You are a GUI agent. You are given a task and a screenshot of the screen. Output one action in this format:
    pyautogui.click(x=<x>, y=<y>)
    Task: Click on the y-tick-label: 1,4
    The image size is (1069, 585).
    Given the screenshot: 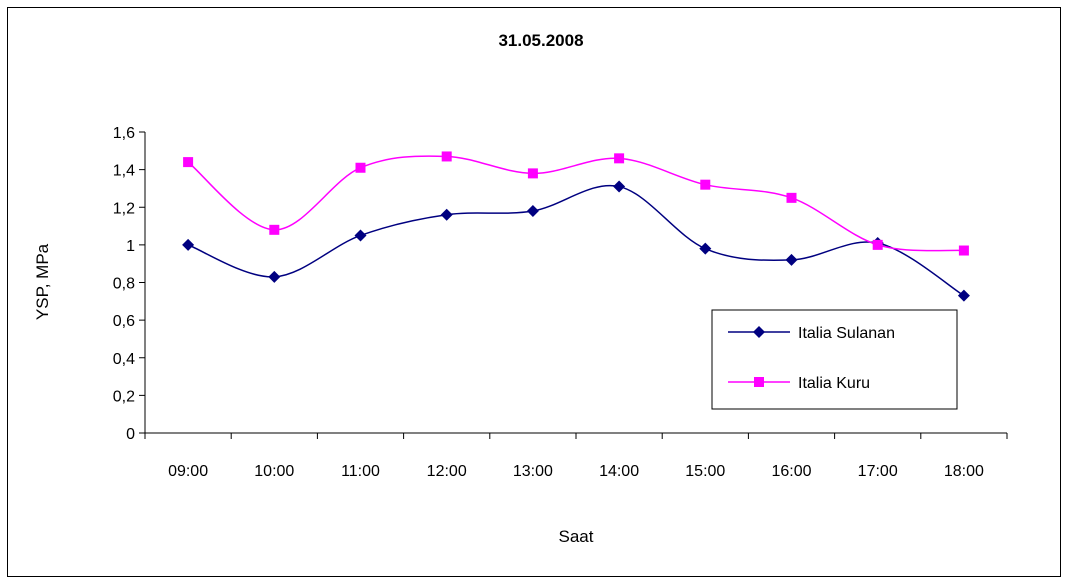 What is the action you would take?
    pyautogui.click(x=124, y=171)
    